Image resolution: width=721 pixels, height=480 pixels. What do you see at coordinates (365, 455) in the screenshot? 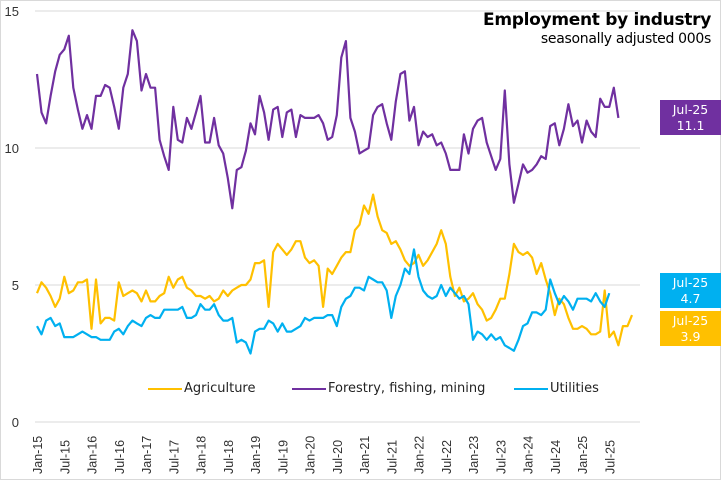
I see `x-tick-label: Jan-21` at bounding box center [365, 455].